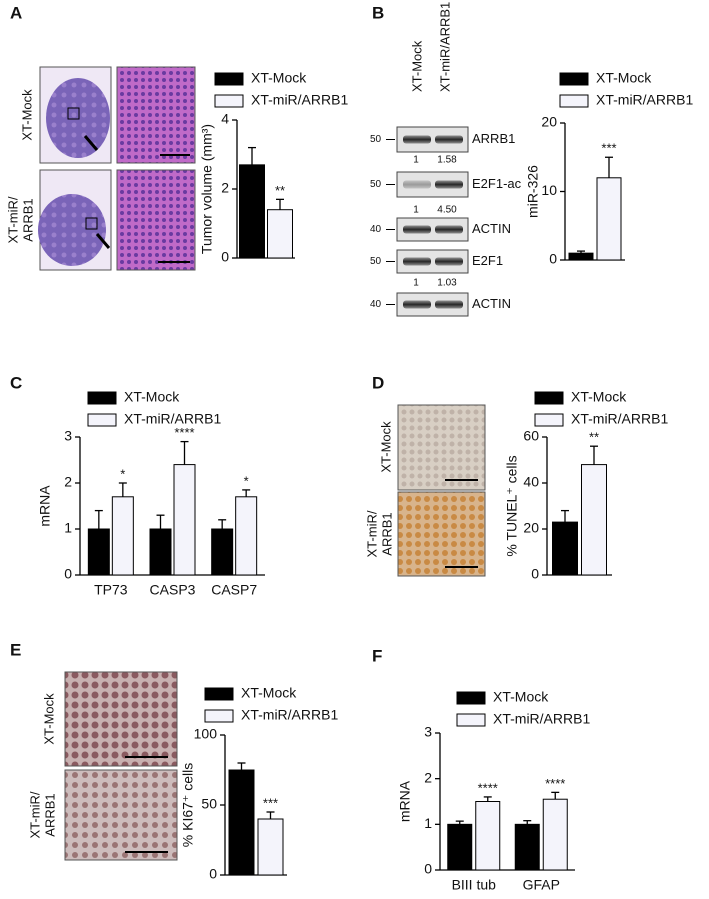 This screenshot has height=899, width=709. I want to click on y-tick-label: 50, so click(209, 804).